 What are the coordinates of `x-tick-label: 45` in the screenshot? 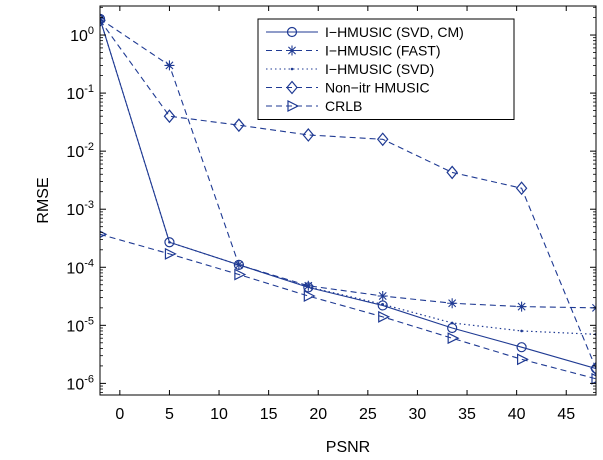 It's located at (566, 414).